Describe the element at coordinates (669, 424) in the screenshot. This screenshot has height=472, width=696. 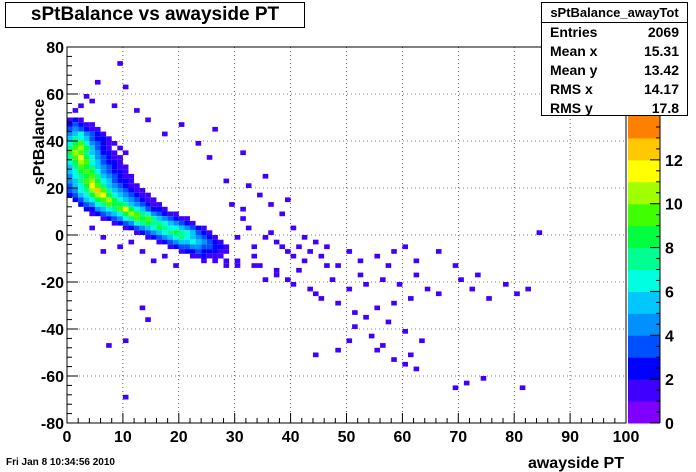
I see `color-scale-label: 0` at that location.